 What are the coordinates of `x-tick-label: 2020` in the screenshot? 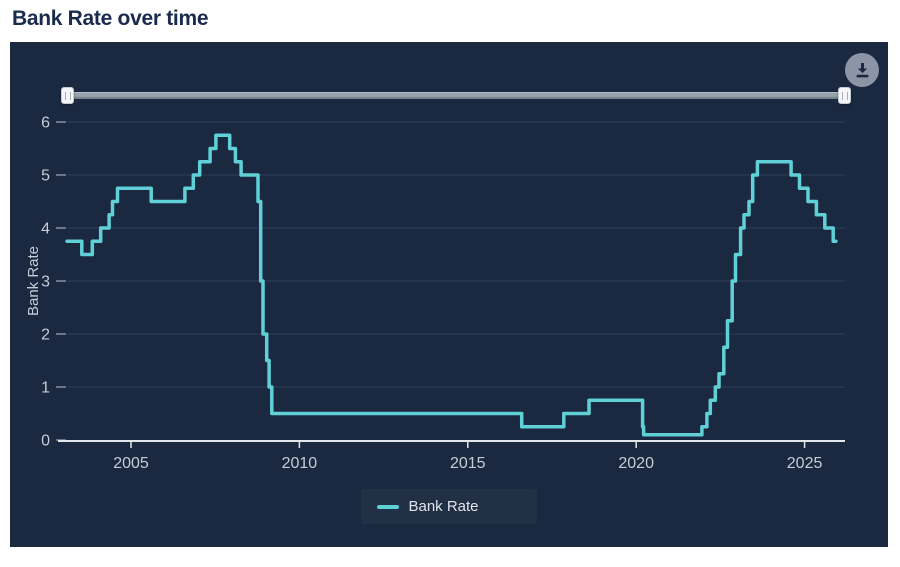 It's located at (636, 463).